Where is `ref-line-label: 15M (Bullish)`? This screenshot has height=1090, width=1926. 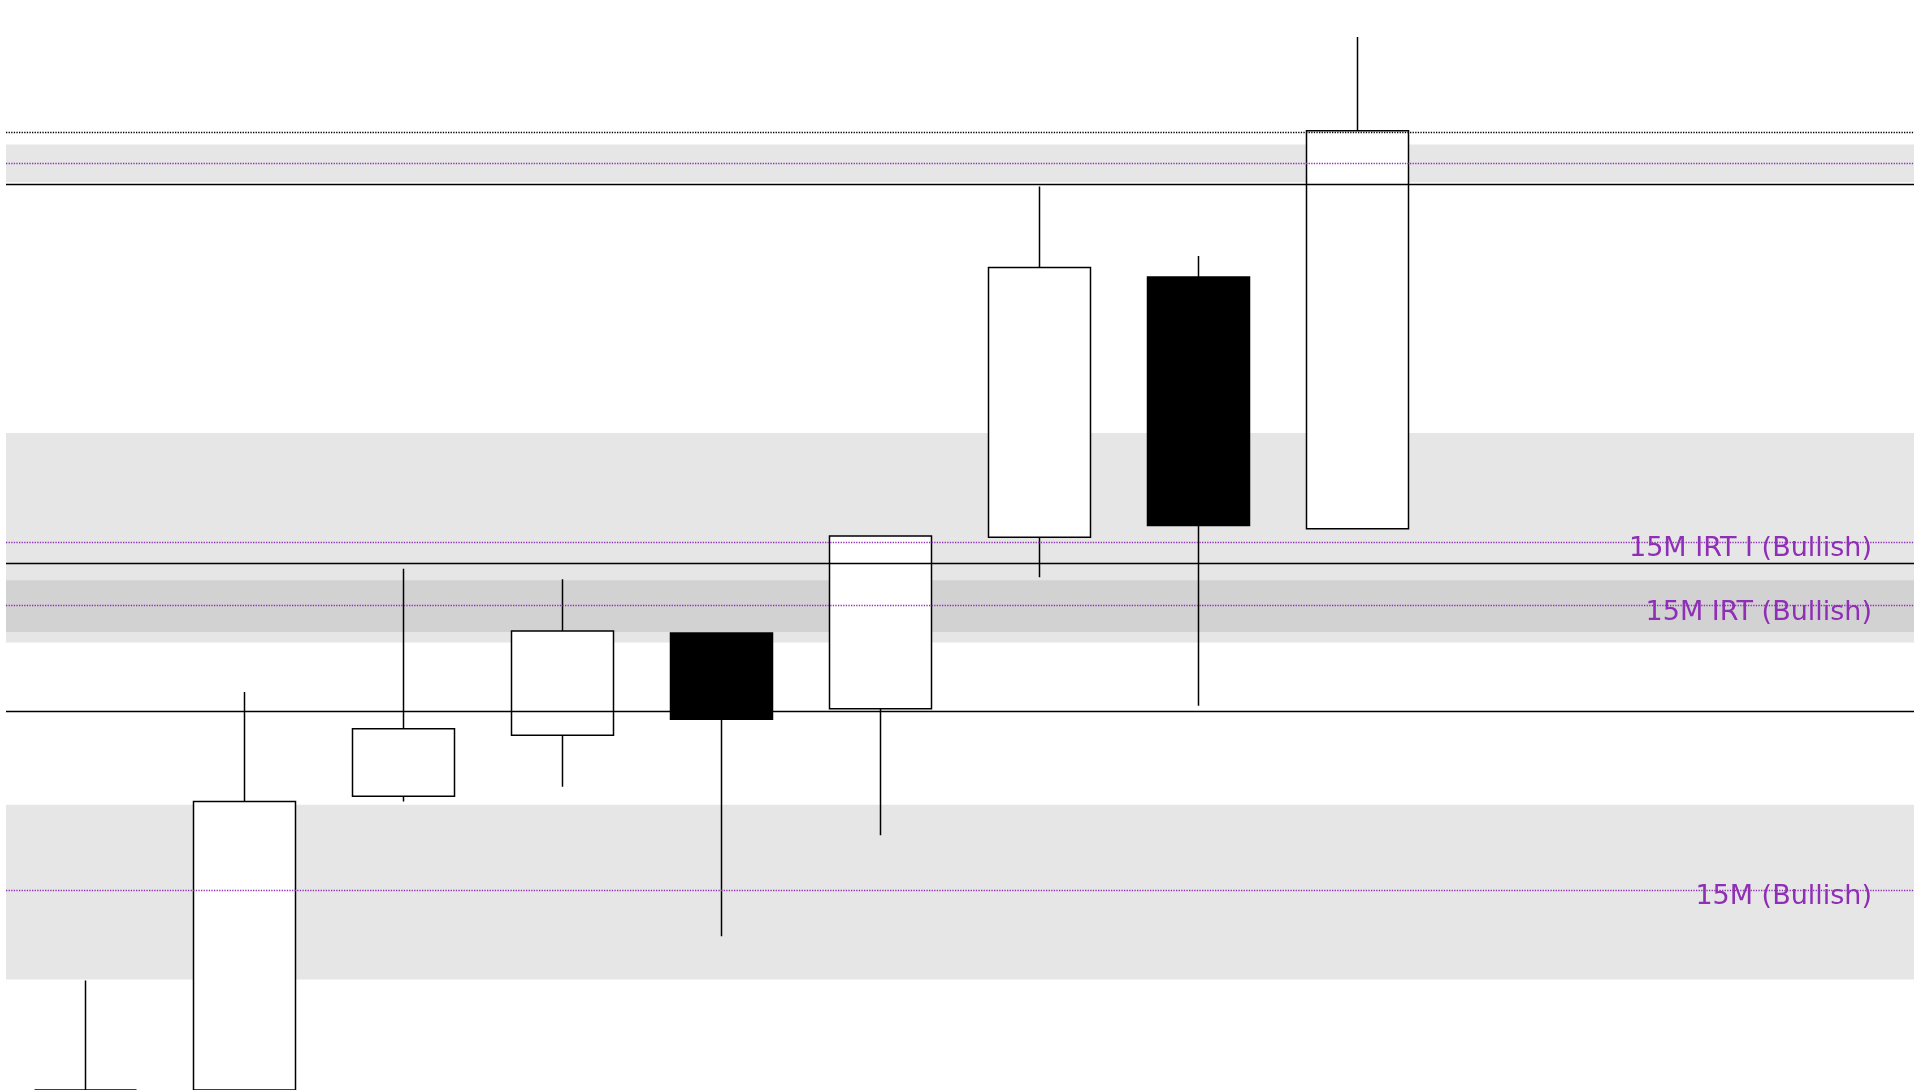
ref-line-label: 15M (Bullish) is located at coordinates (1783, 894).